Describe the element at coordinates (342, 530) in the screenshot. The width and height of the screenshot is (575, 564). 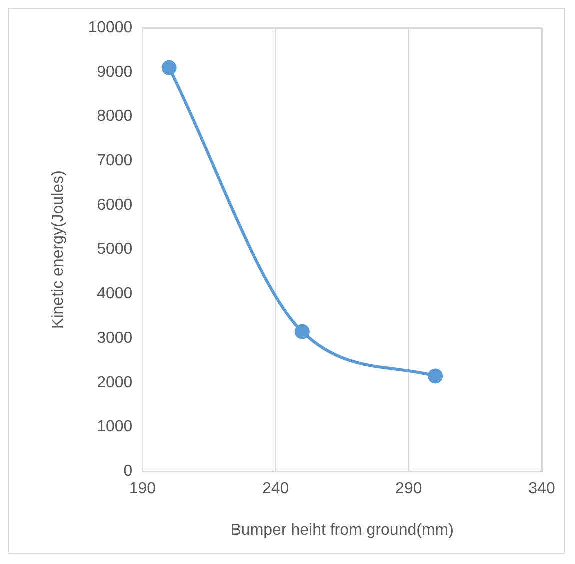
I see `x-axis-title: Bumper heiht from ground(mm)` at that location.